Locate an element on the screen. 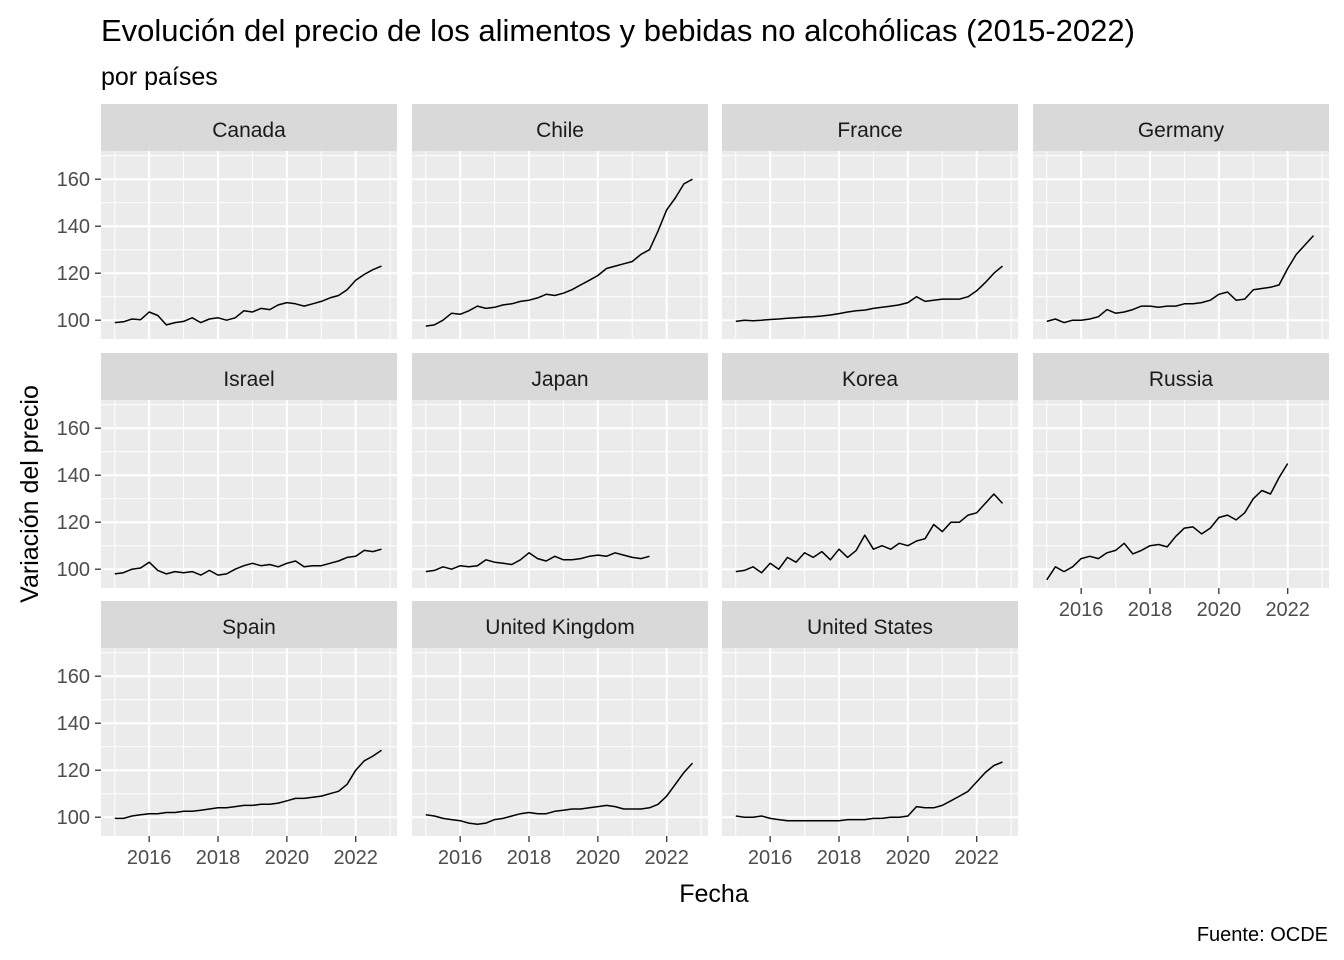 This screenshot has width=1344, height=960. facet-japan: Japan is located at coordinates (560, 470).